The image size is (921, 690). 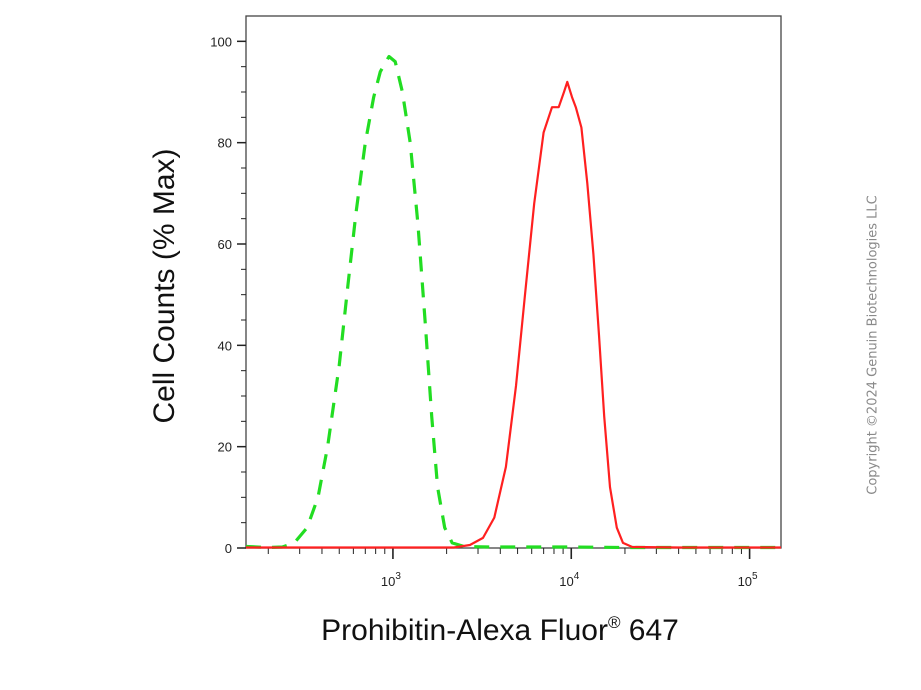 What do you see at coordinates (464, 630) in the screenshot?
I see `x-axis-title-main: Prohibitin-Alexa Fluor` at bounding box center [464, 630].